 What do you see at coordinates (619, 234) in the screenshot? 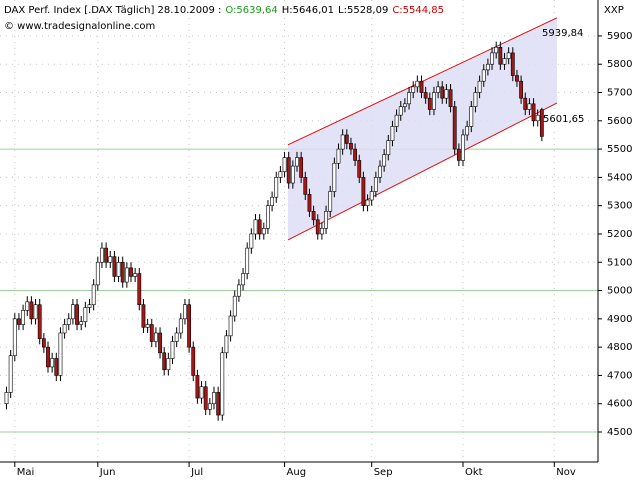
I see `y-tick-label: 5200` at bounding box center [619, 234].